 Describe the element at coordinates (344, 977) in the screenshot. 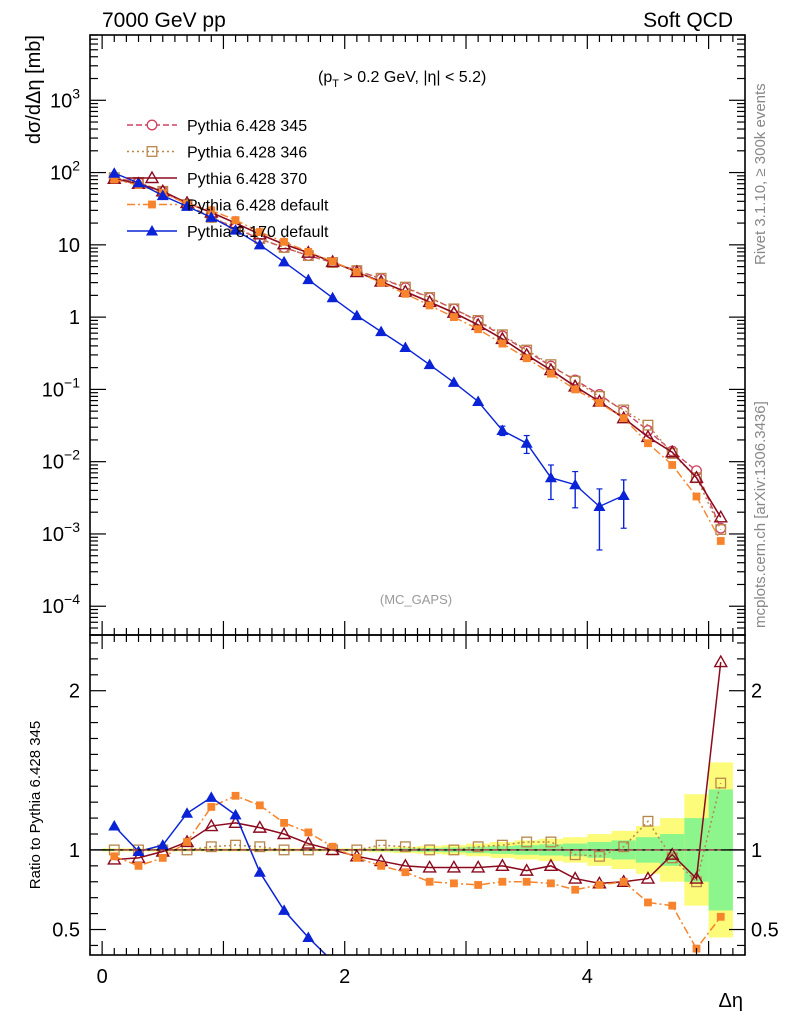

I see `x-tick-label: 2` at that location.